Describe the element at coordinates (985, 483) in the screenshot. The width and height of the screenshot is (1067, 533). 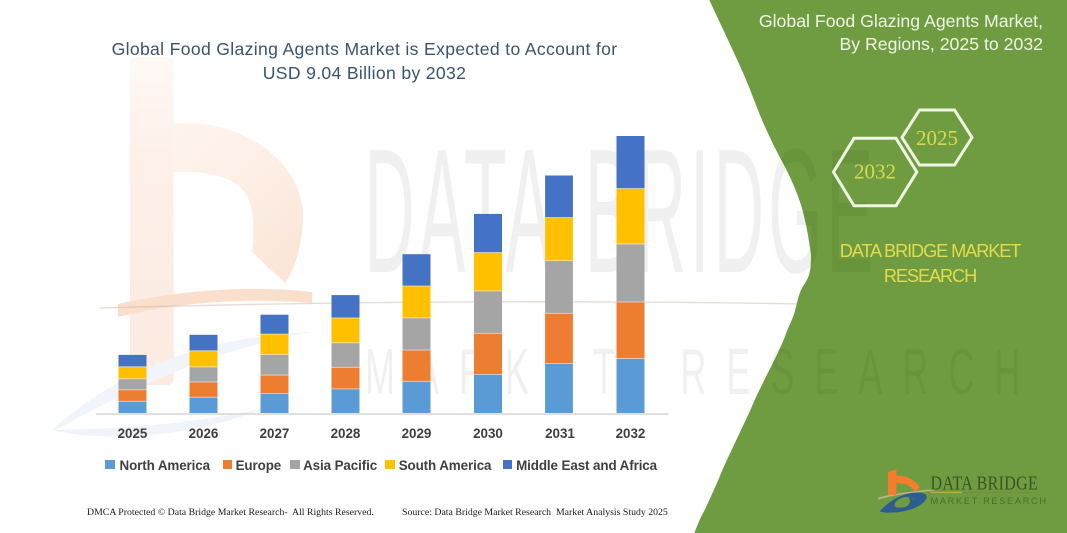
I see `svg-text: DATA BRIDGE` at that location.